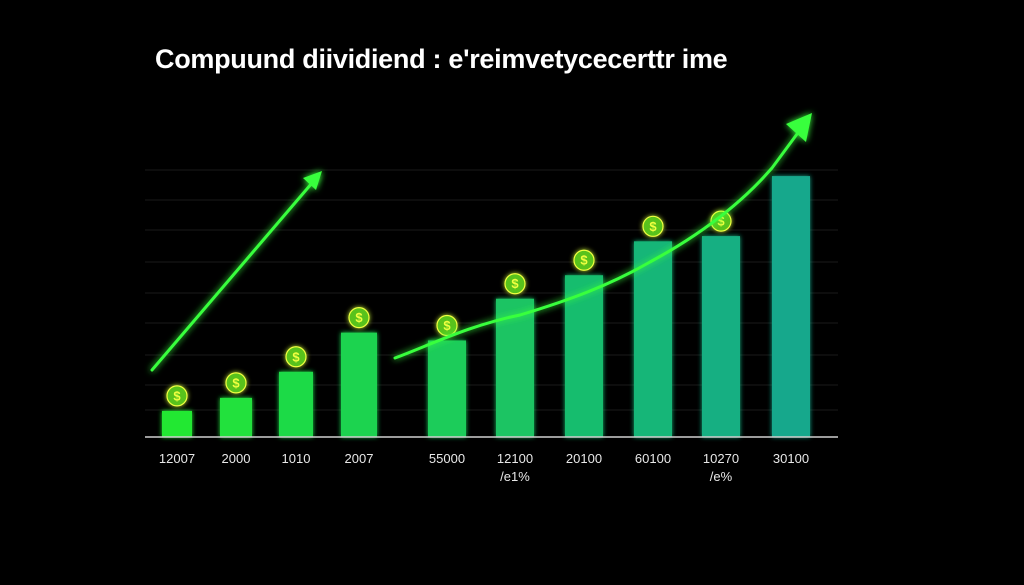 The height and width of the screenshot is (585, 1024). Describe the element at coordinates (653, 458) in the screenshot. I see `x-tick-label: 60100` at that location.